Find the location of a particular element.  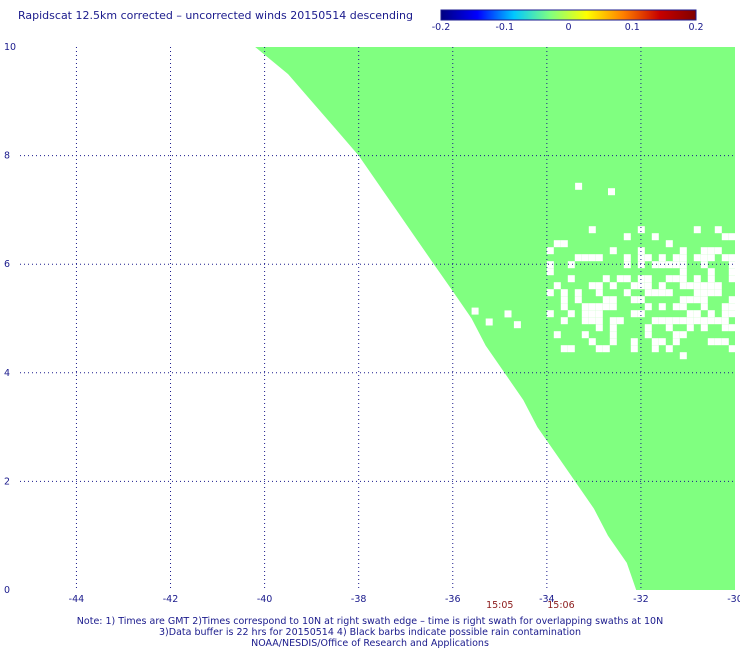

x-tick-label: -38 is located at coordinates (359, 599).